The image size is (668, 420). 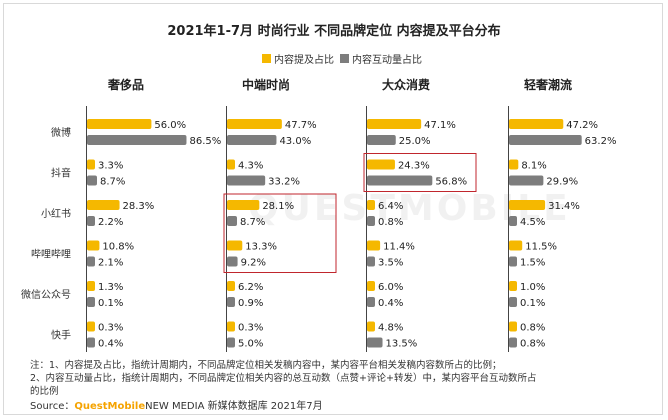 I want to click on bar-value-label: 86.5%, so click(x=205, y=141).